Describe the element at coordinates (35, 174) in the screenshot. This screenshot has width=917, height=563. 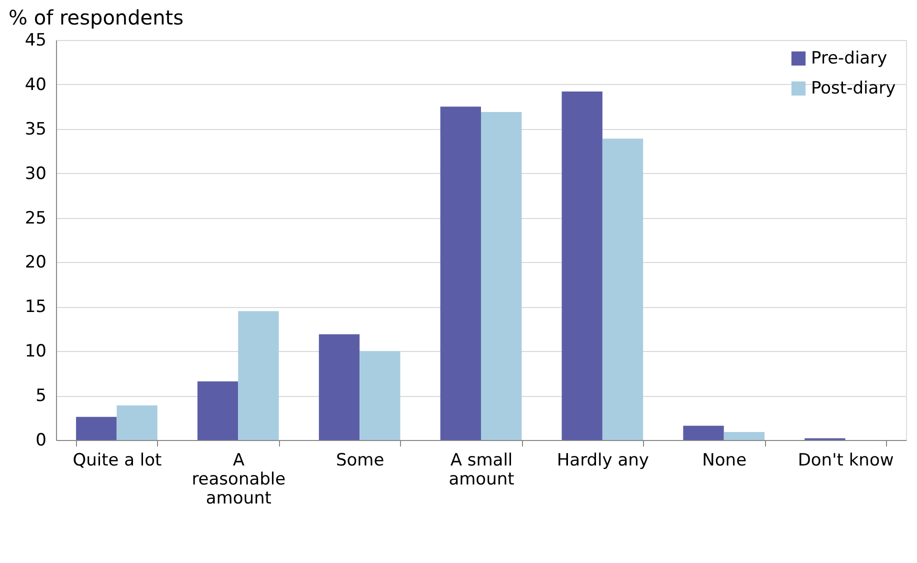
I see `y-tick-label: 30` at that location.